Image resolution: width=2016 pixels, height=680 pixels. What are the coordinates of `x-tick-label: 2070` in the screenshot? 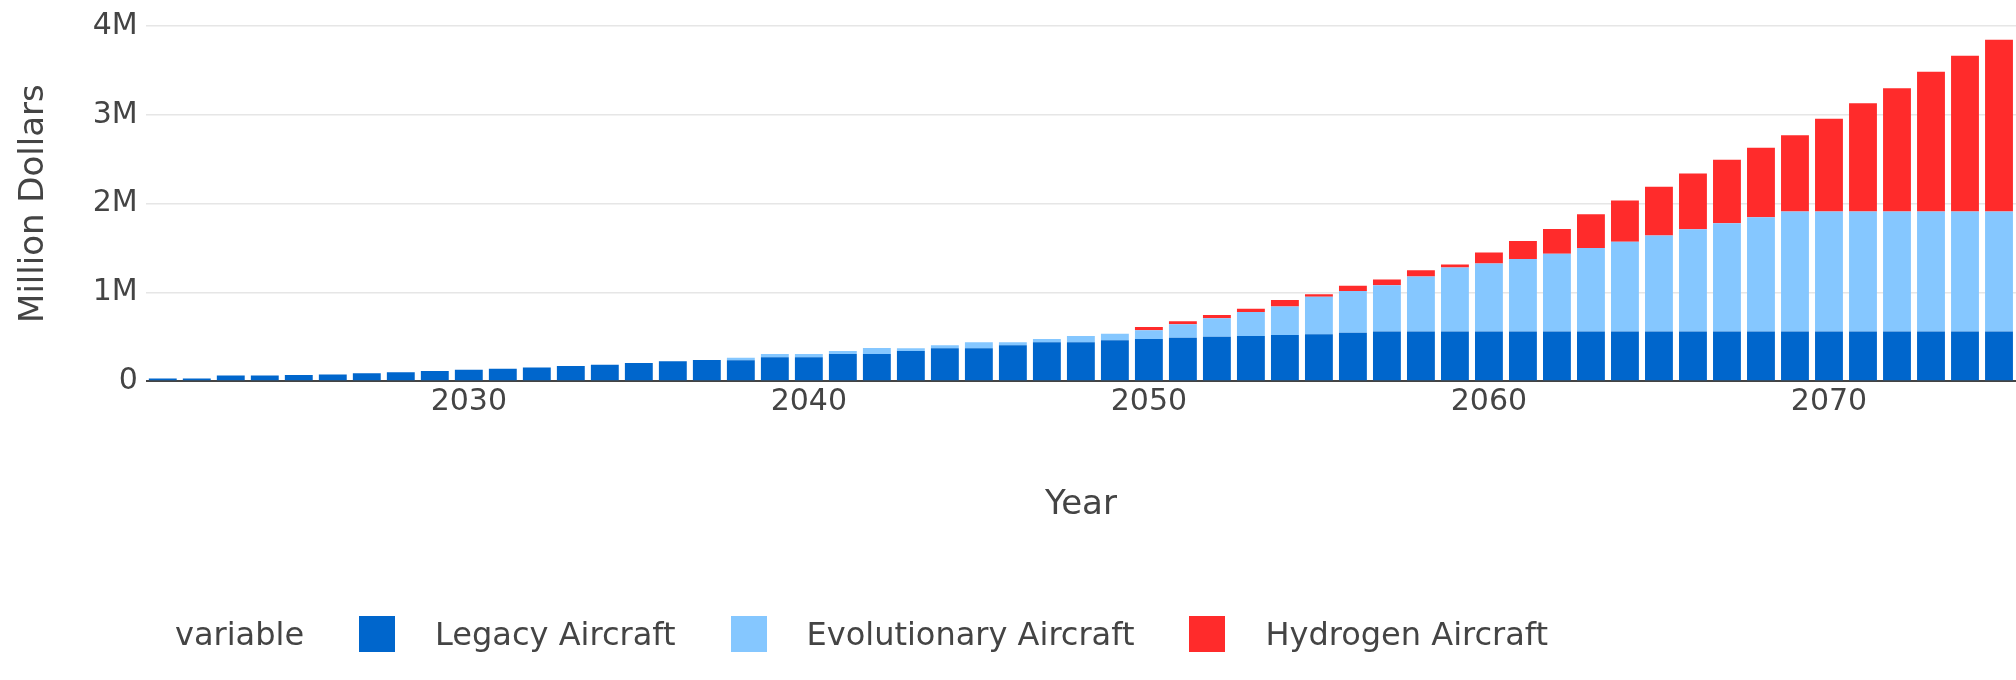 It's located at (1829, 399).